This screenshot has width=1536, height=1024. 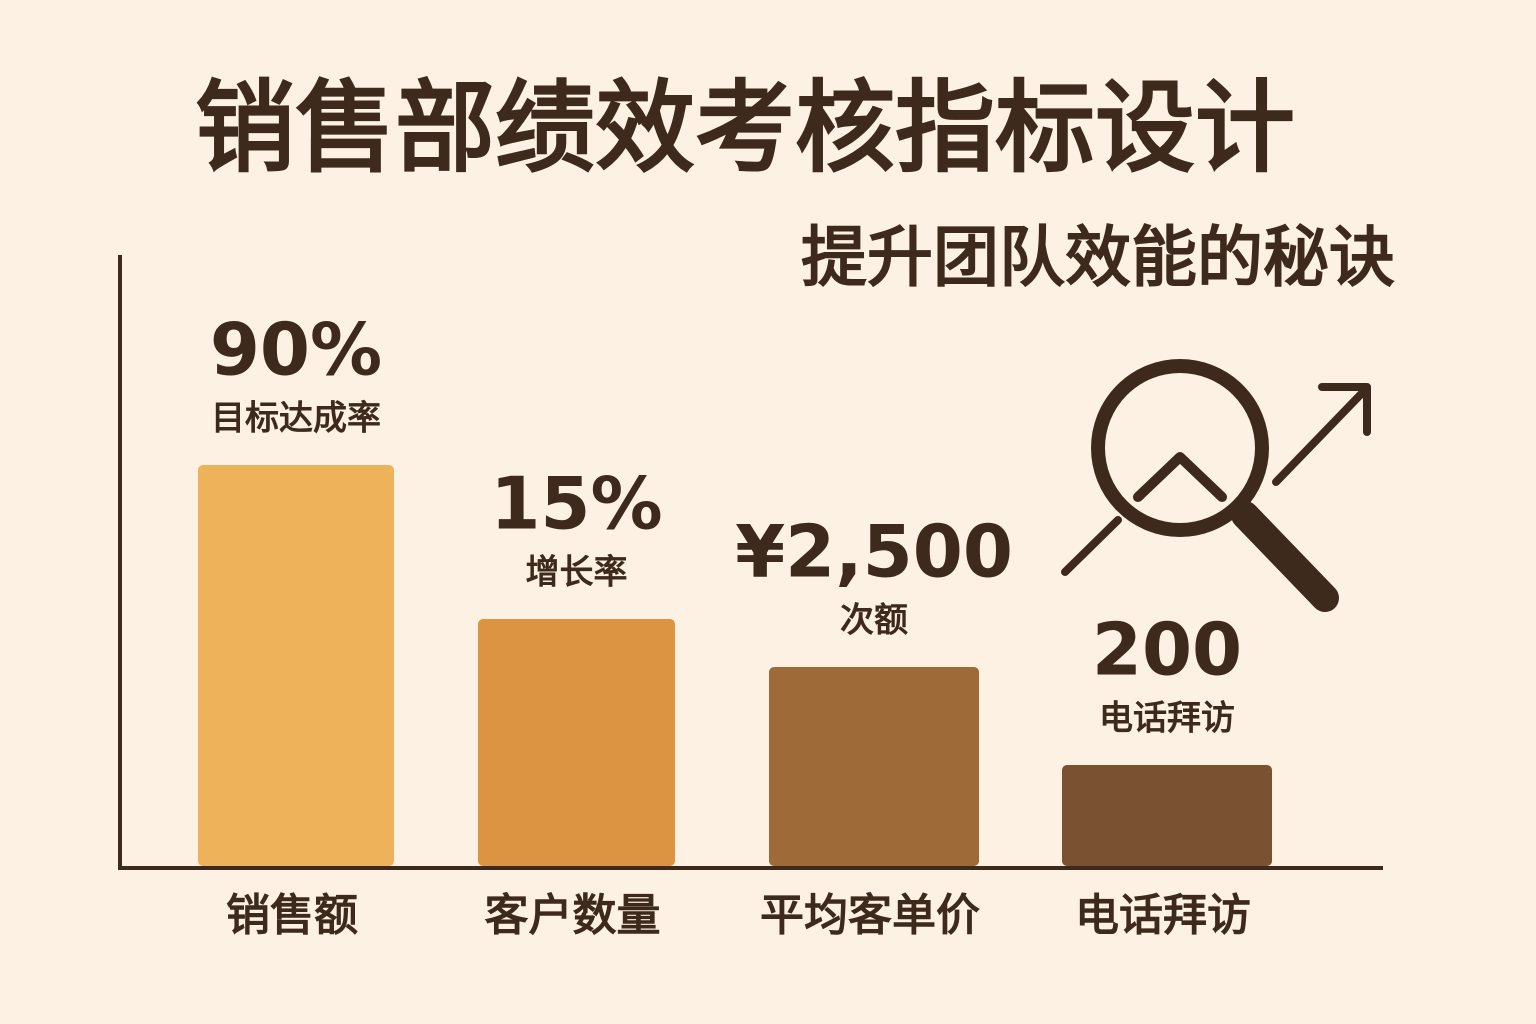 I want to click on caption: 次额, so click(x=874, y=621).